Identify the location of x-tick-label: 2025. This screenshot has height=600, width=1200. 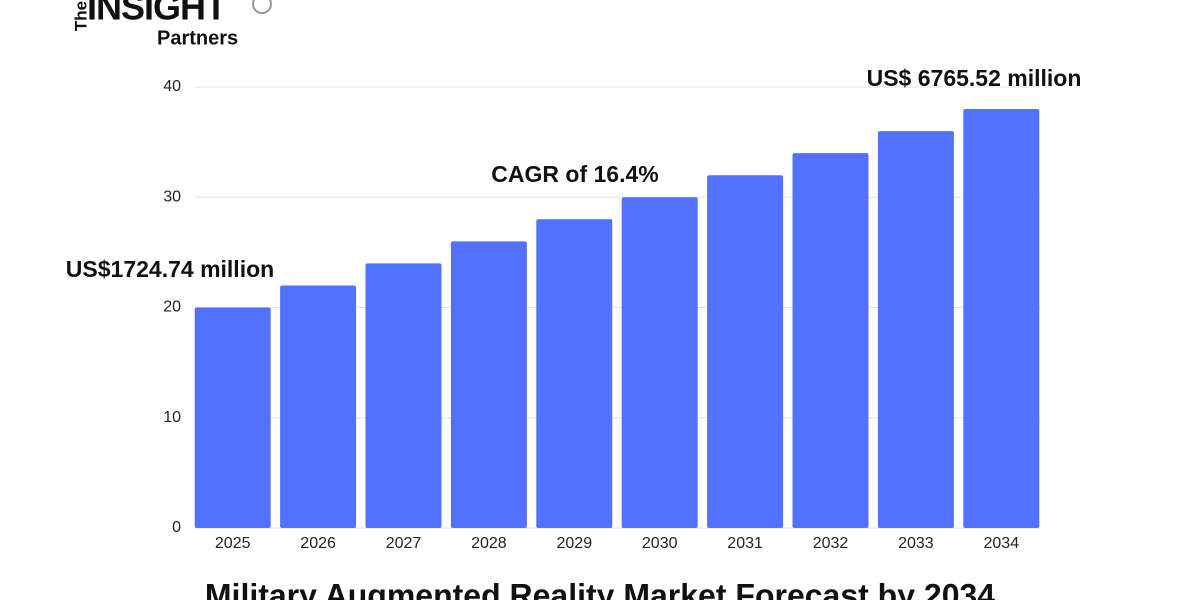
(233, 543).